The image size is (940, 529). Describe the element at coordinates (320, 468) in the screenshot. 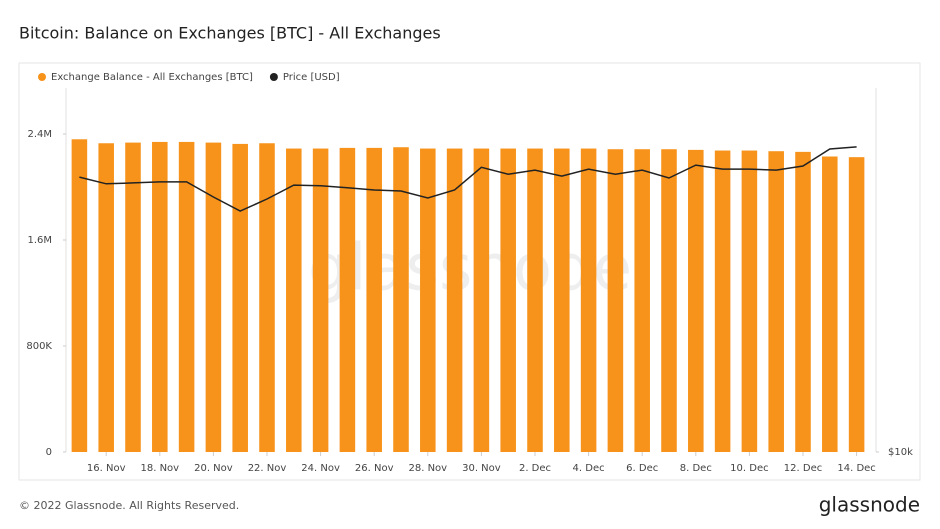

I see `x-tick-label: 24. Nov` at that location.